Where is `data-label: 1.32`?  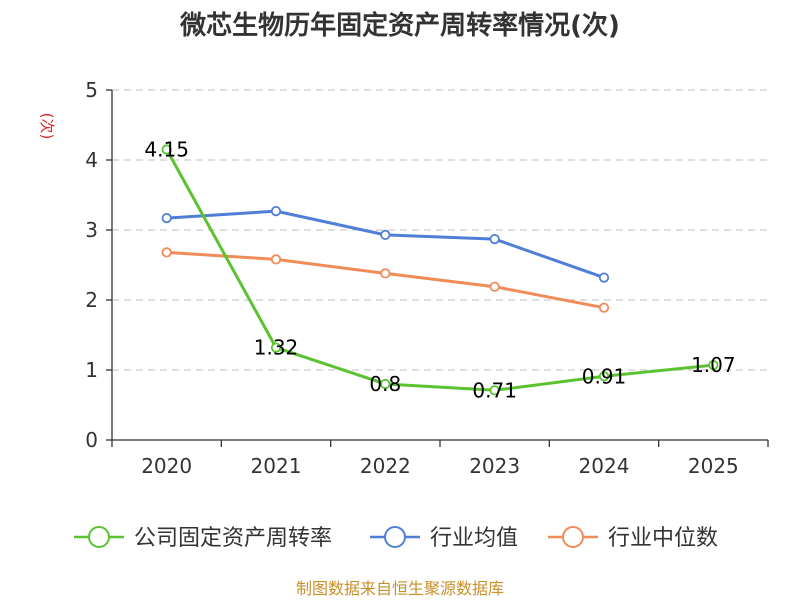
data-label: 1.32 is located at coordinates (276, 348).